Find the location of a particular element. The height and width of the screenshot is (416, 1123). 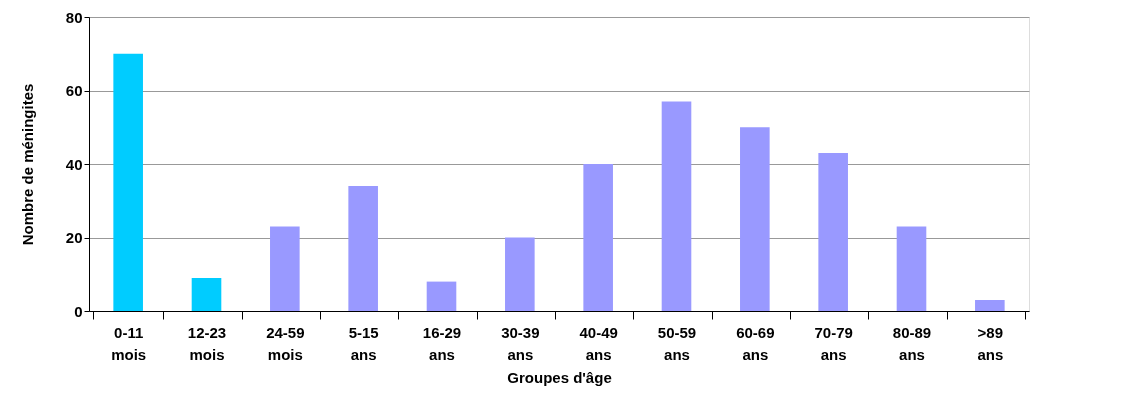

x-tick-label: 60-69 ans is located at coordinates (755, 343).